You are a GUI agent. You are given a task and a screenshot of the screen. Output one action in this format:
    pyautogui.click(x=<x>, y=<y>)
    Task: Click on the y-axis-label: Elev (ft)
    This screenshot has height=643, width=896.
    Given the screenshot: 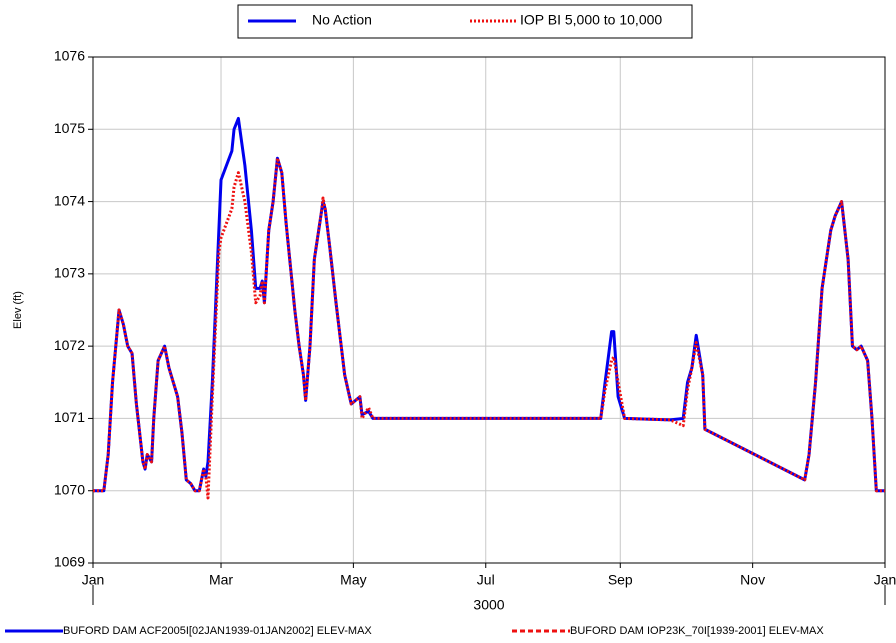 What is the action you would take?
    pyautogui.click(x=18, y=310)
    